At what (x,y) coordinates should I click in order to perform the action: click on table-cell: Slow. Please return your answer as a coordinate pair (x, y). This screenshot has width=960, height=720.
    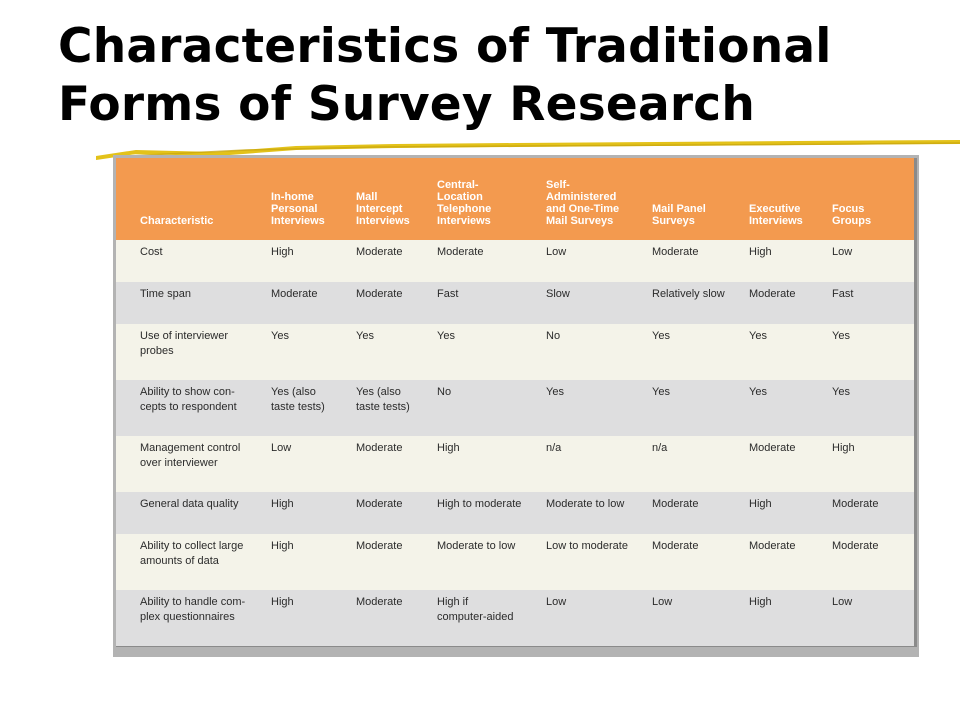
    Looking at the image, I should click on (558, 294).